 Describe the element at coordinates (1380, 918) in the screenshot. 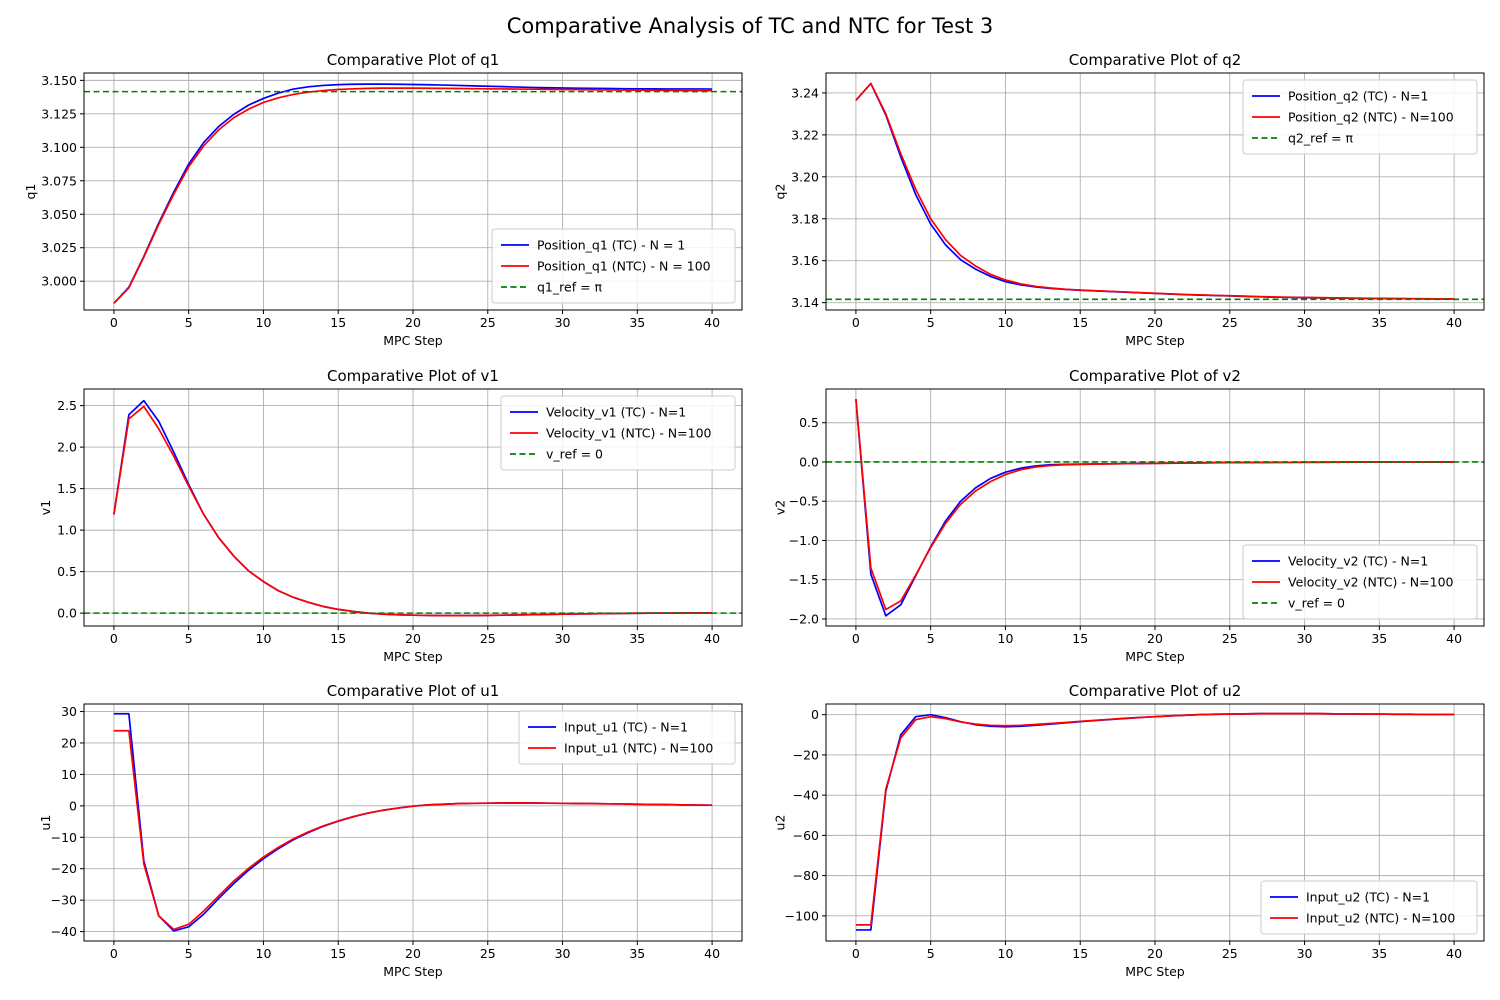

I see `legend-label: Input_u2 (NTC) - N=100` at that location.